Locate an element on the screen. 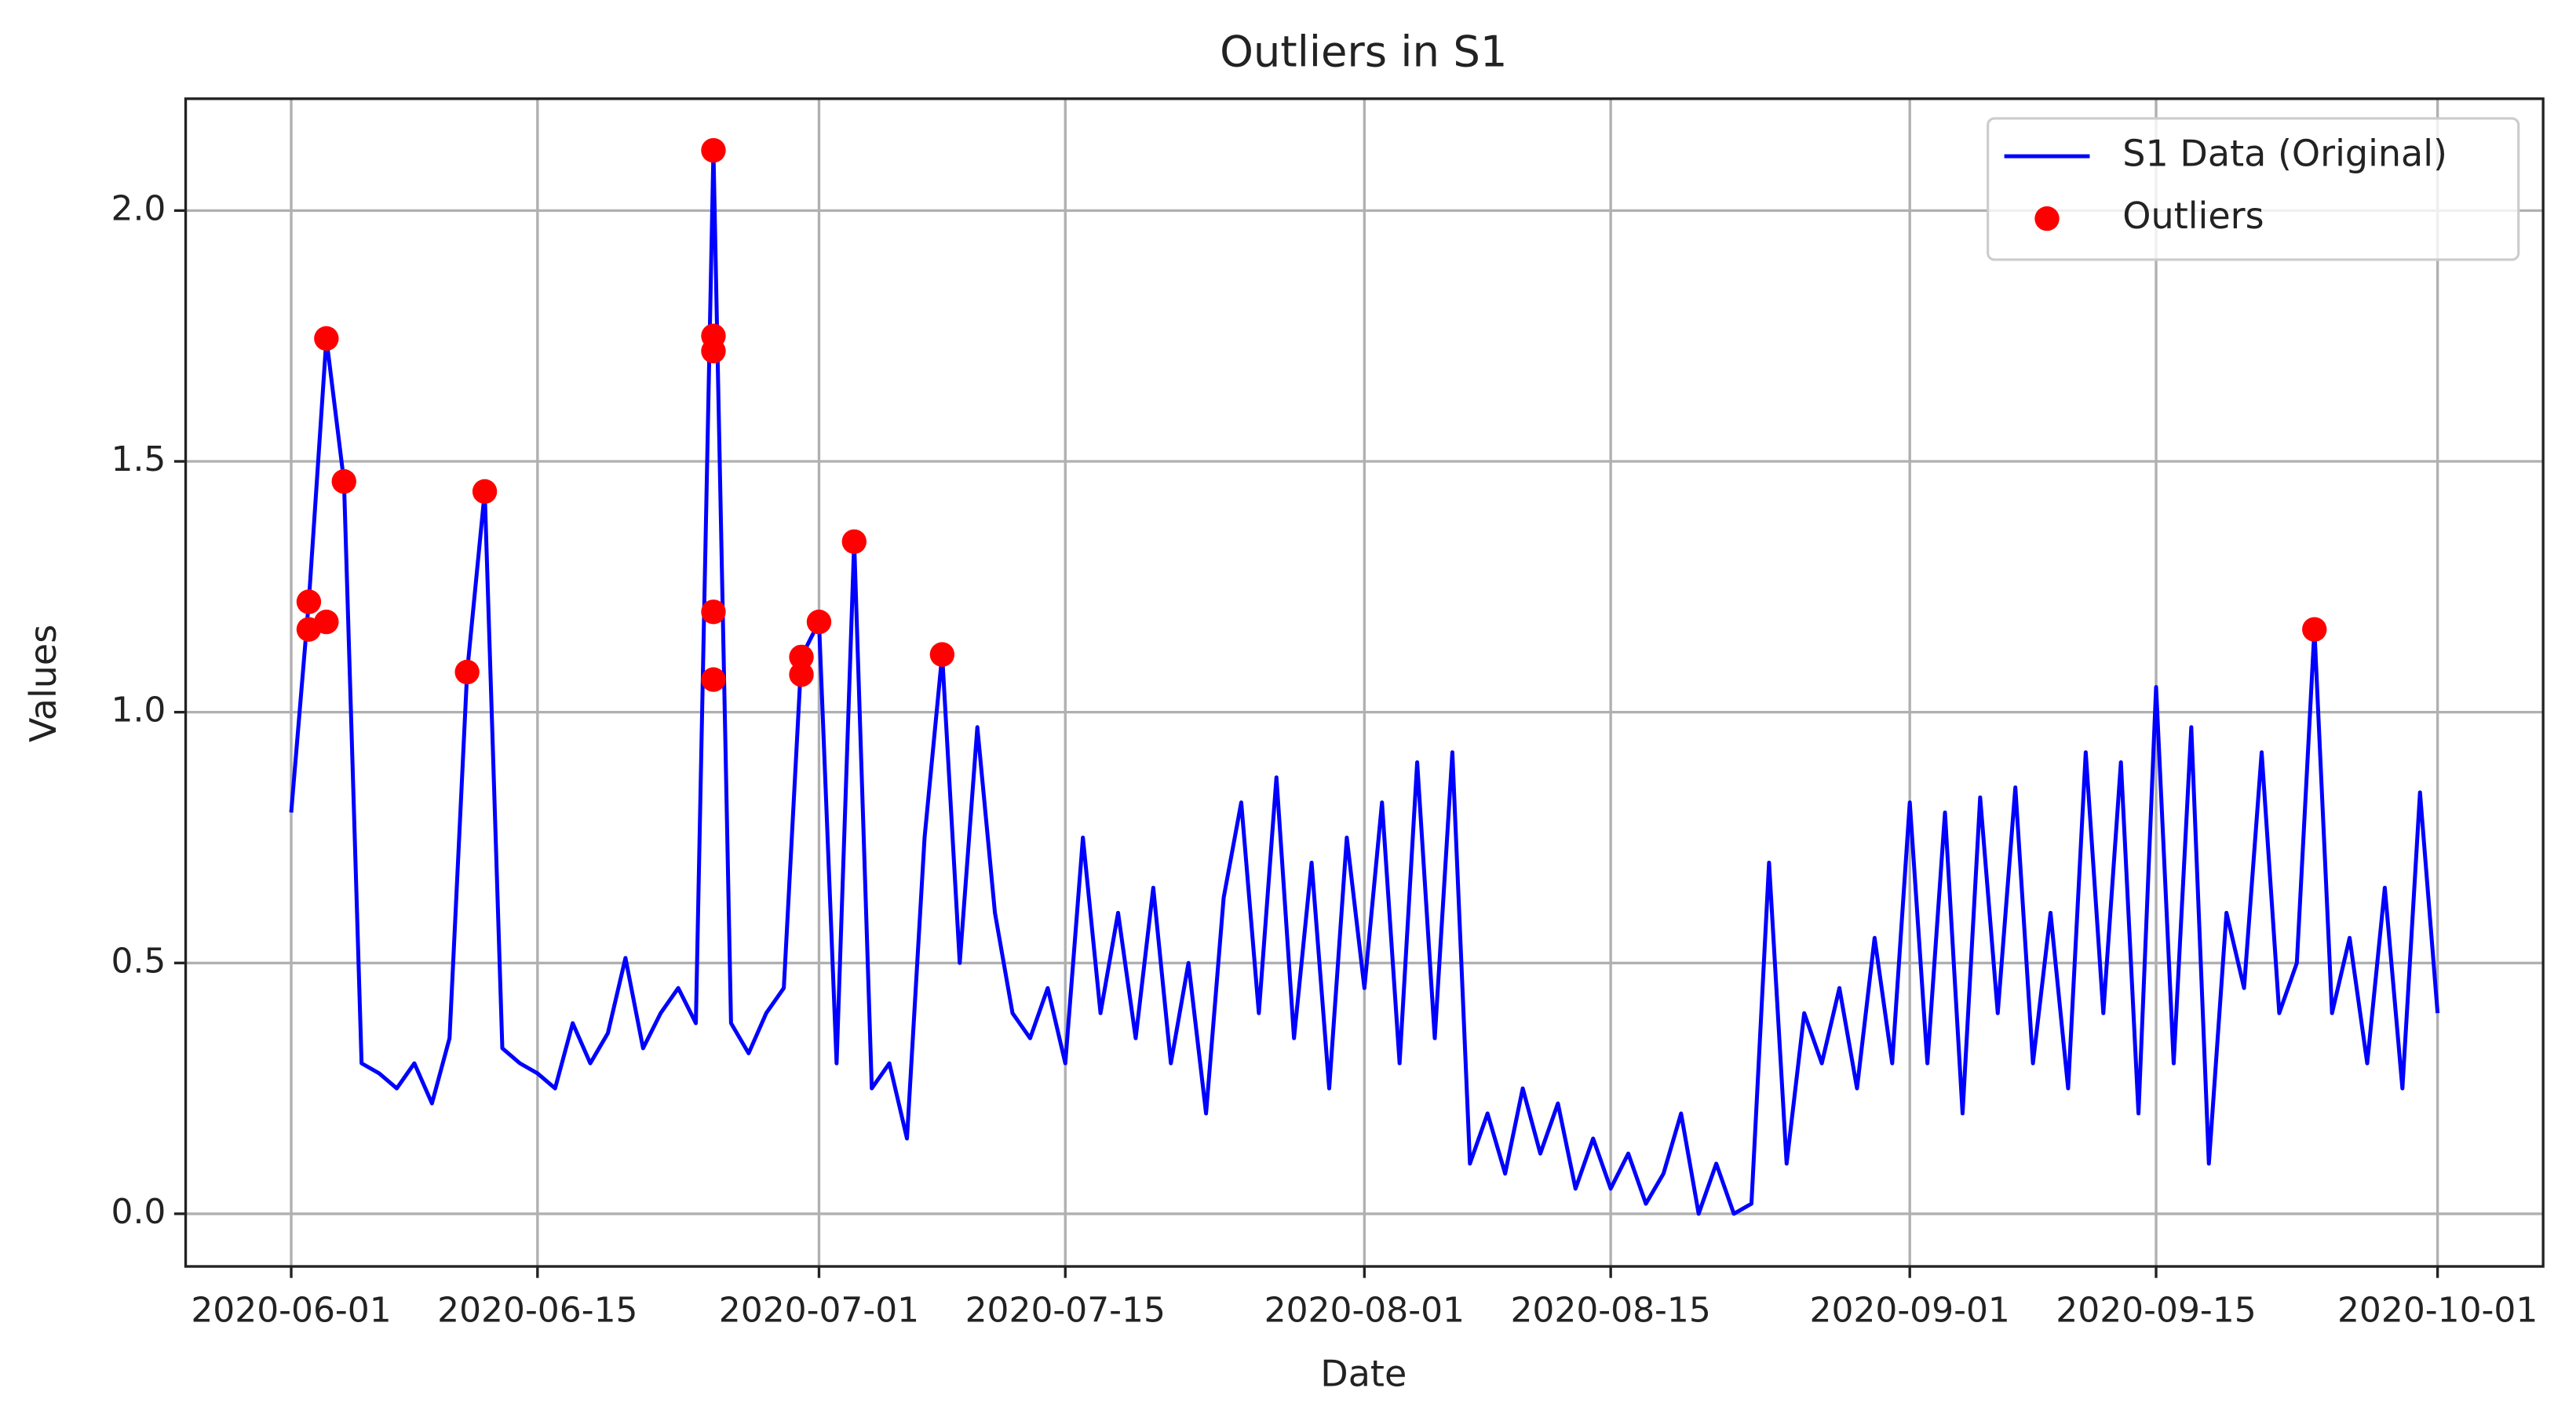  chart-title: Outliers in S1 is located at coordinates (1363, 51).